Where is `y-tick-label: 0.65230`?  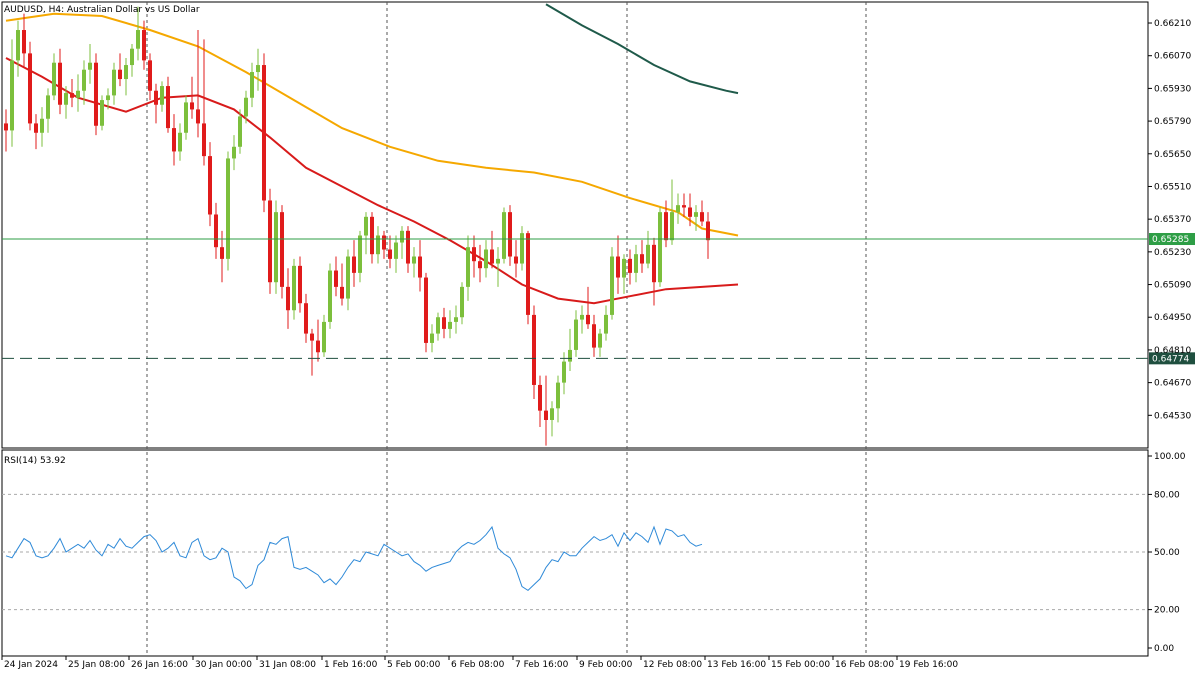 y-tick-label: 0.65230 is located at coordinates (1172, 253).